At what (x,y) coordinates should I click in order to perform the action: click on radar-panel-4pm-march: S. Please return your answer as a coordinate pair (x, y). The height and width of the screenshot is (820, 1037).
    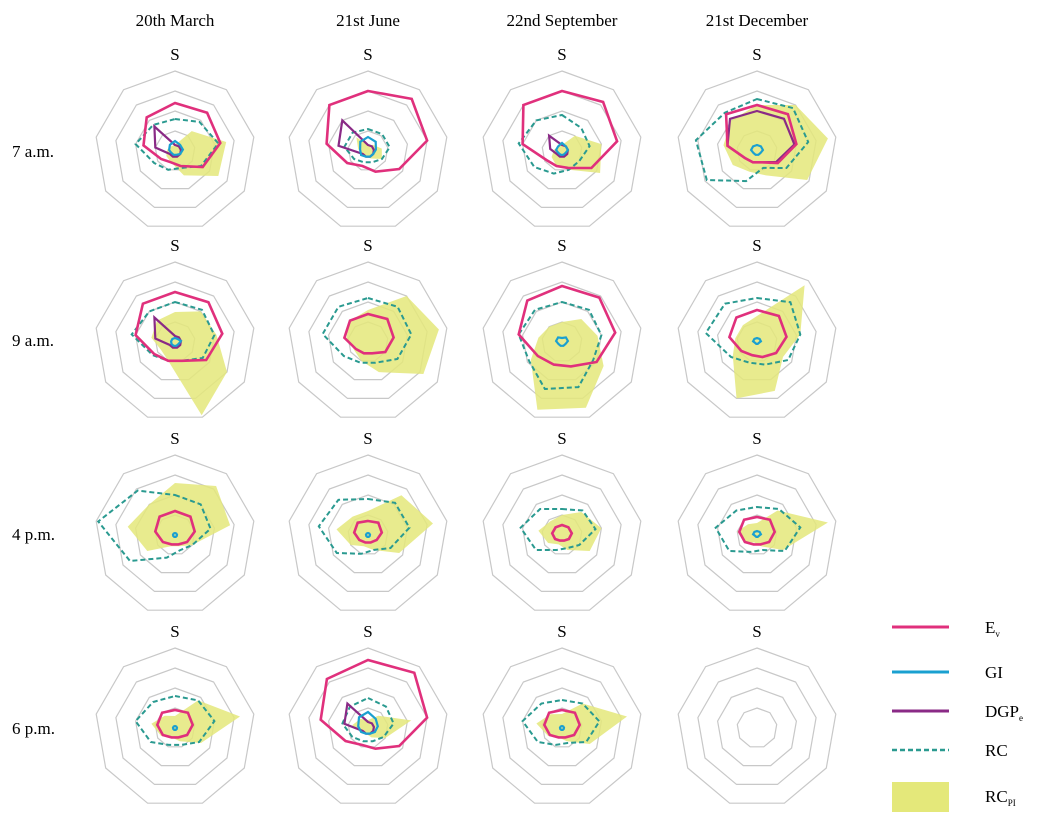
    Looking at the image, I should click on (175, 520).